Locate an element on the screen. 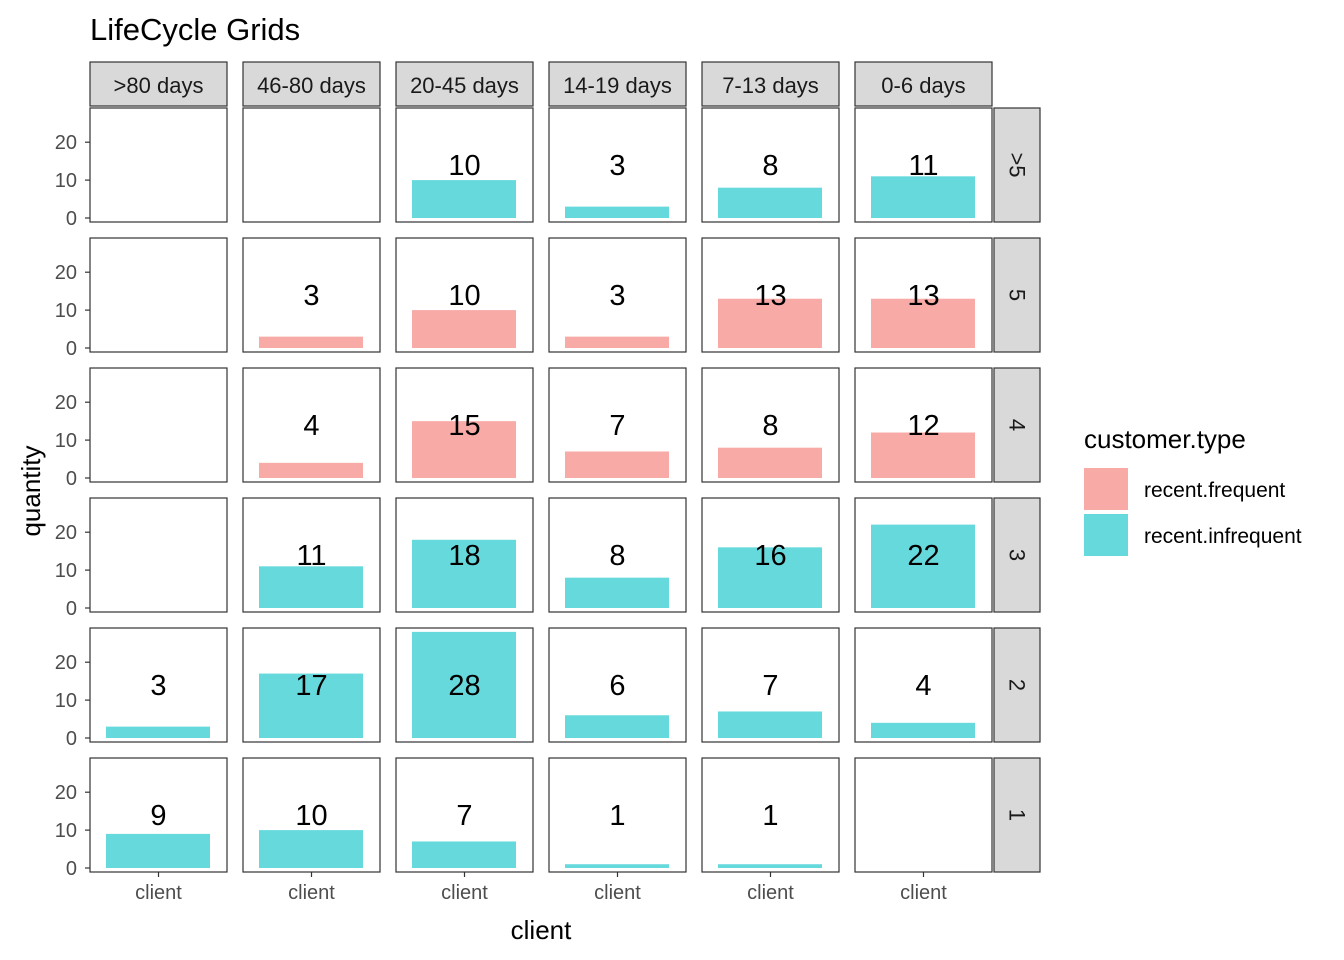 The image size is (1344, 960). legend-label: recent.frequent is located at coordinates (1214, 490).